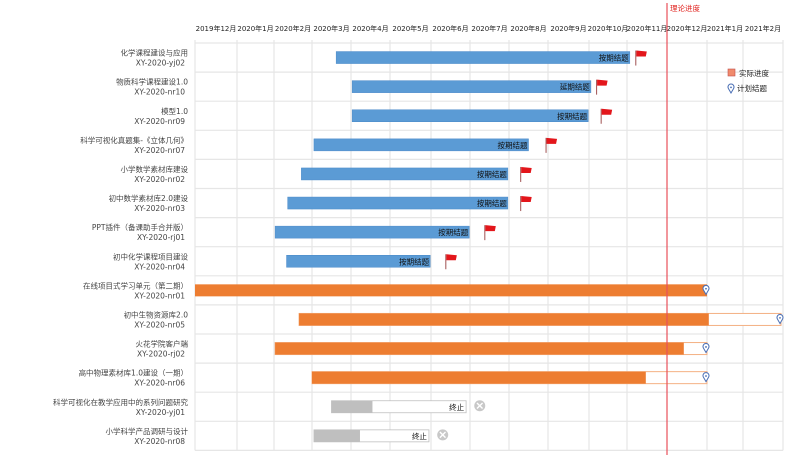 The image size is (800, 462). I want to click on row-name: 化学课程建设与应用, so click(155, 53).